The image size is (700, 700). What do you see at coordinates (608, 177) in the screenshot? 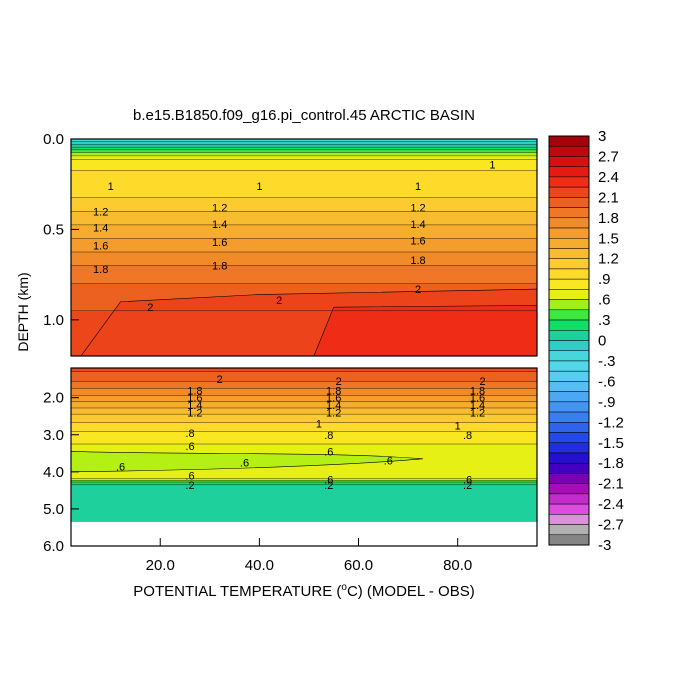
I see `colorbar-label: 2.4` at bounding box center [608, 177].